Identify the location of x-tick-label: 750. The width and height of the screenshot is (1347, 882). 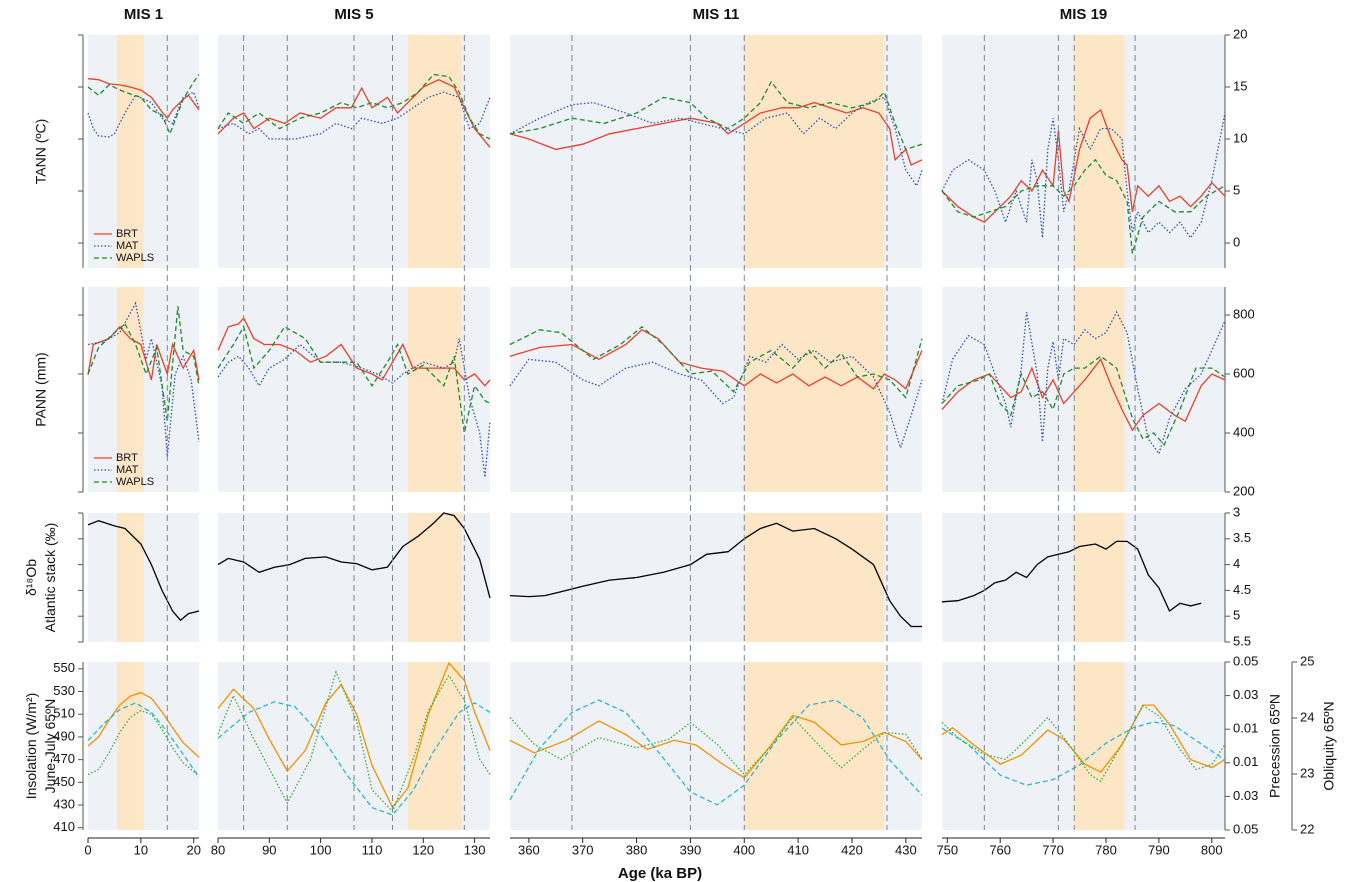
(947, 849).